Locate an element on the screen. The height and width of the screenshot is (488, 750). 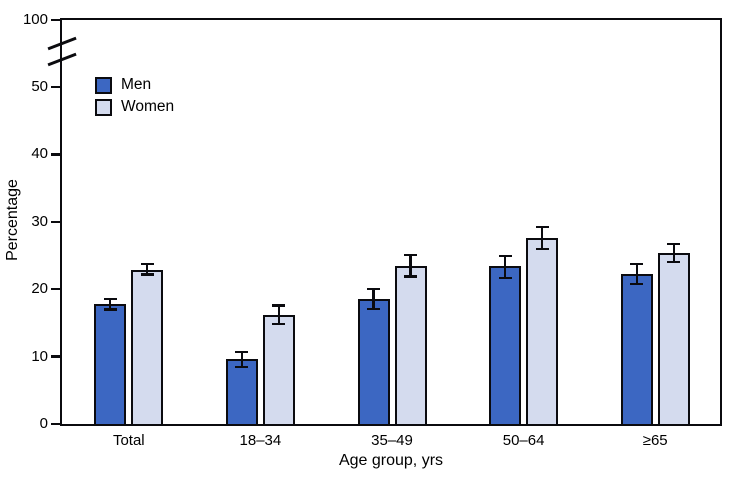
legend-label-men: Men is located at coordinates (136, 84).